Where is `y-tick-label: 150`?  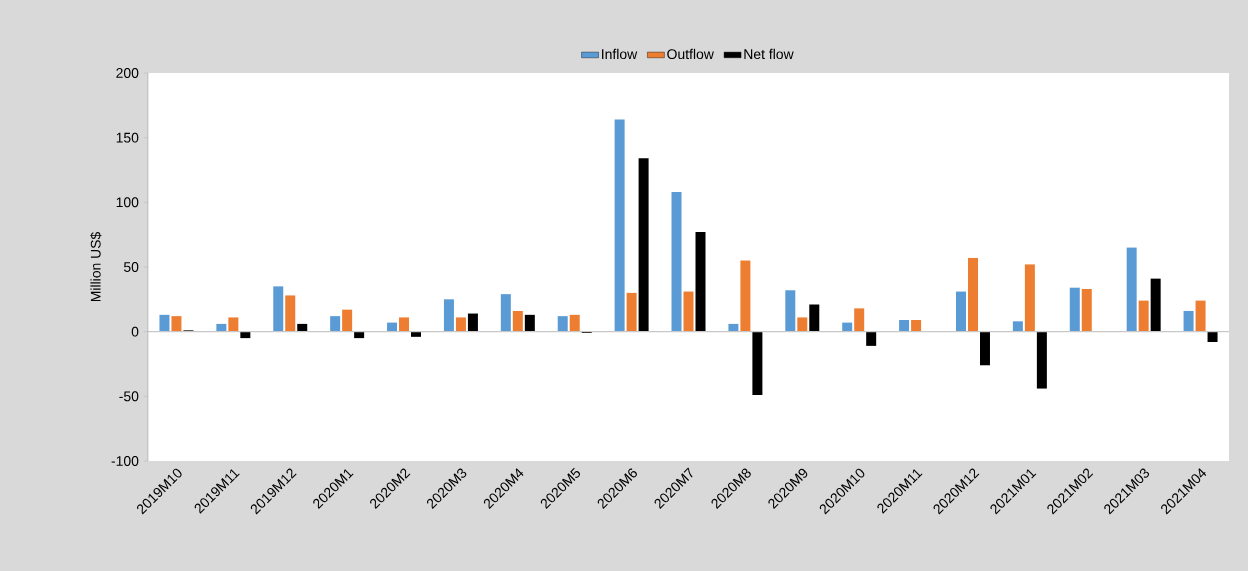 y-tick-label: 150 is located at coordinates (127, 137).